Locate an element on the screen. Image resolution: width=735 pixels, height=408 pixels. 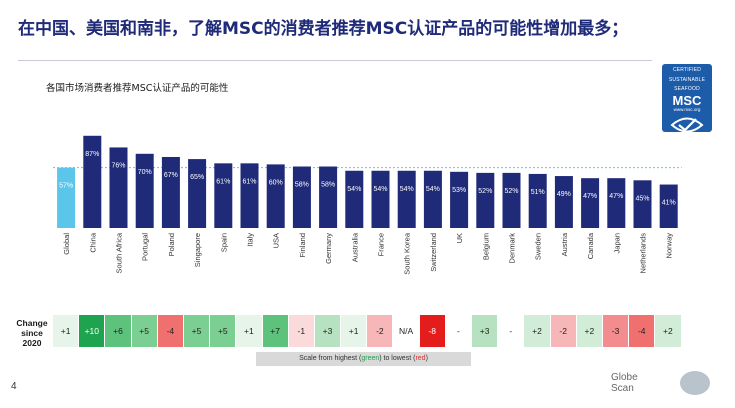
scale-text-suffix: ) is located at coordinates (426, 358).